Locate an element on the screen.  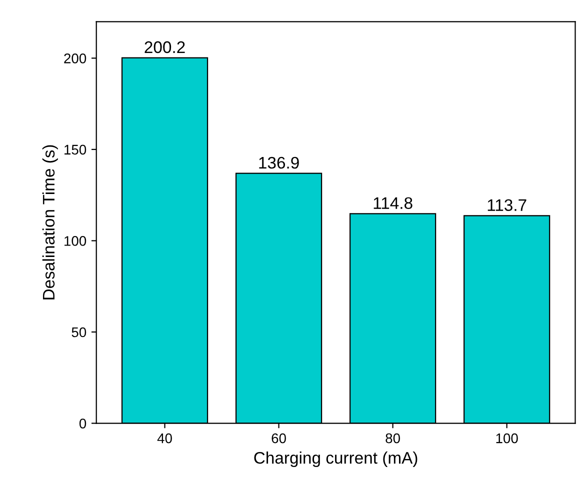
y-tick-label: 200 is located at coordinates (75, 58).